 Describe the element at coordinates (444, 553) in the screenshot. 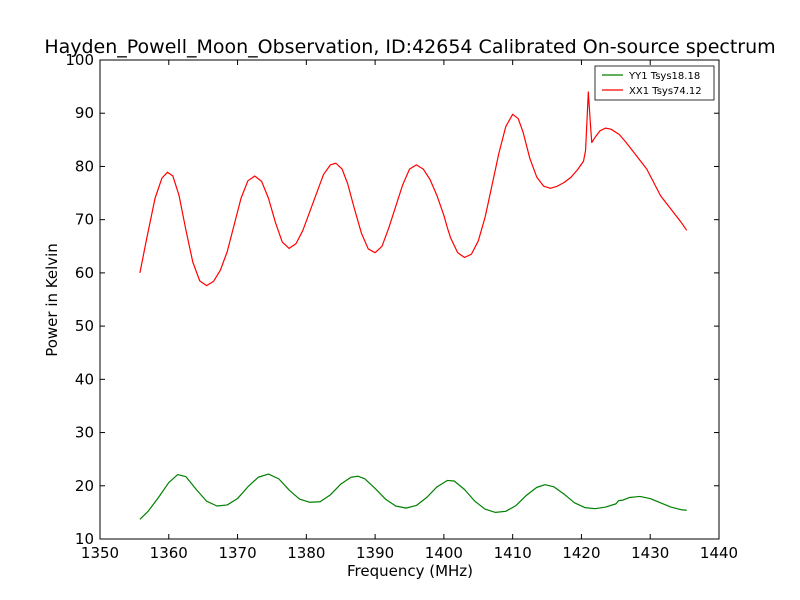

I see `x-tick-label: 1400` at that location.